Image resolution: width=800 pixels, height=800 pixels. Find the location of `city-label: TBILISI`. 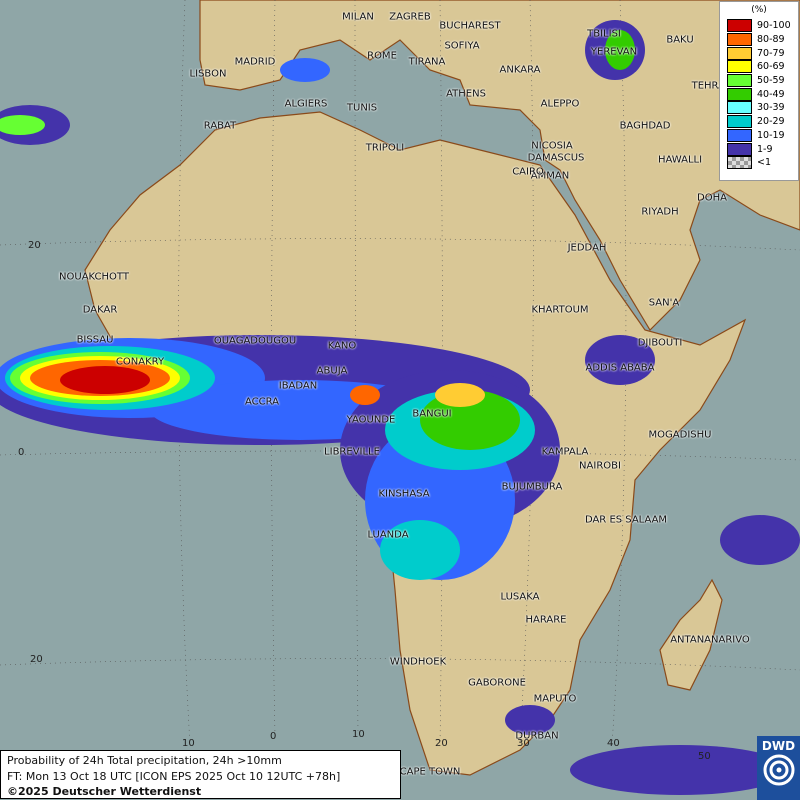

city-label: TBILISI is located at coordinates (604, 34).